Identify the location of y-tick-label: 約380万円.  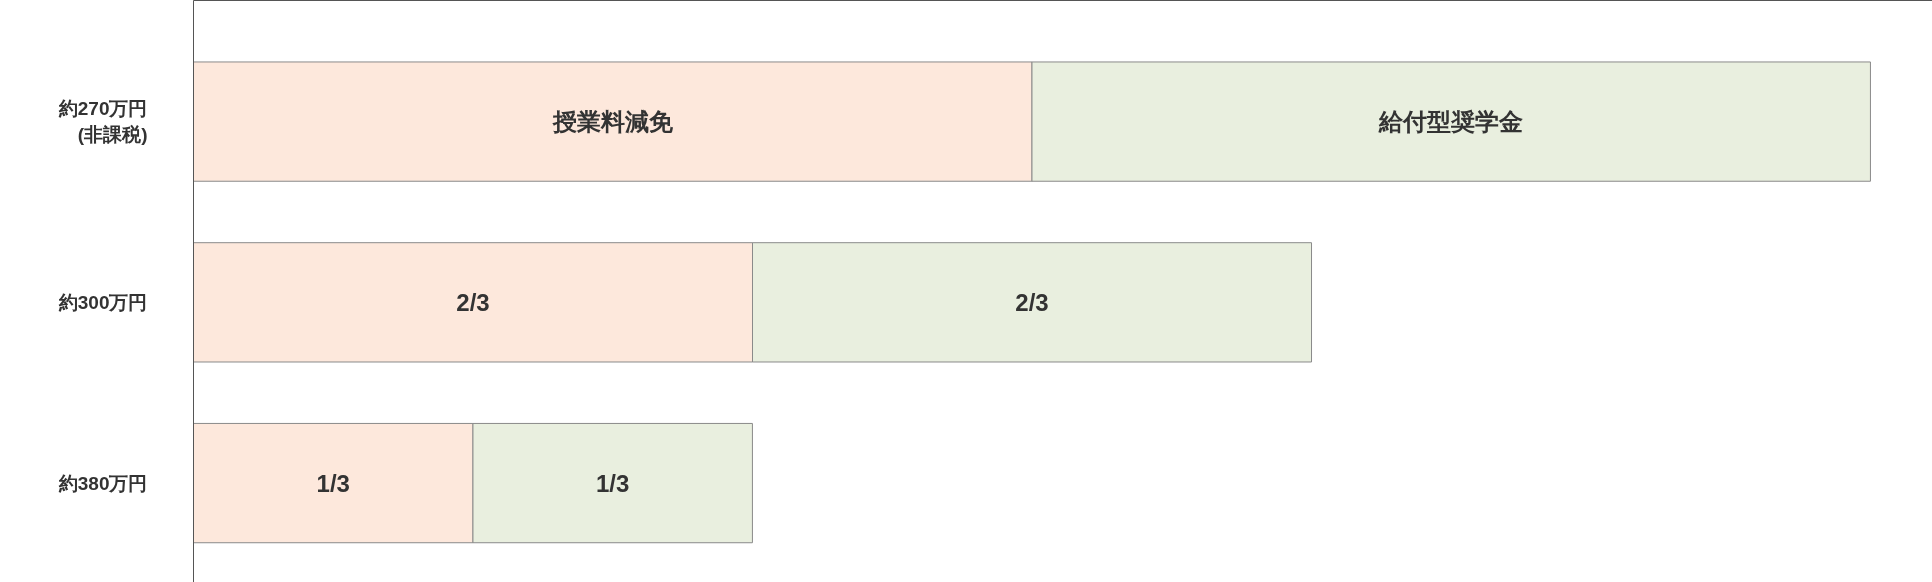
(102, 483).